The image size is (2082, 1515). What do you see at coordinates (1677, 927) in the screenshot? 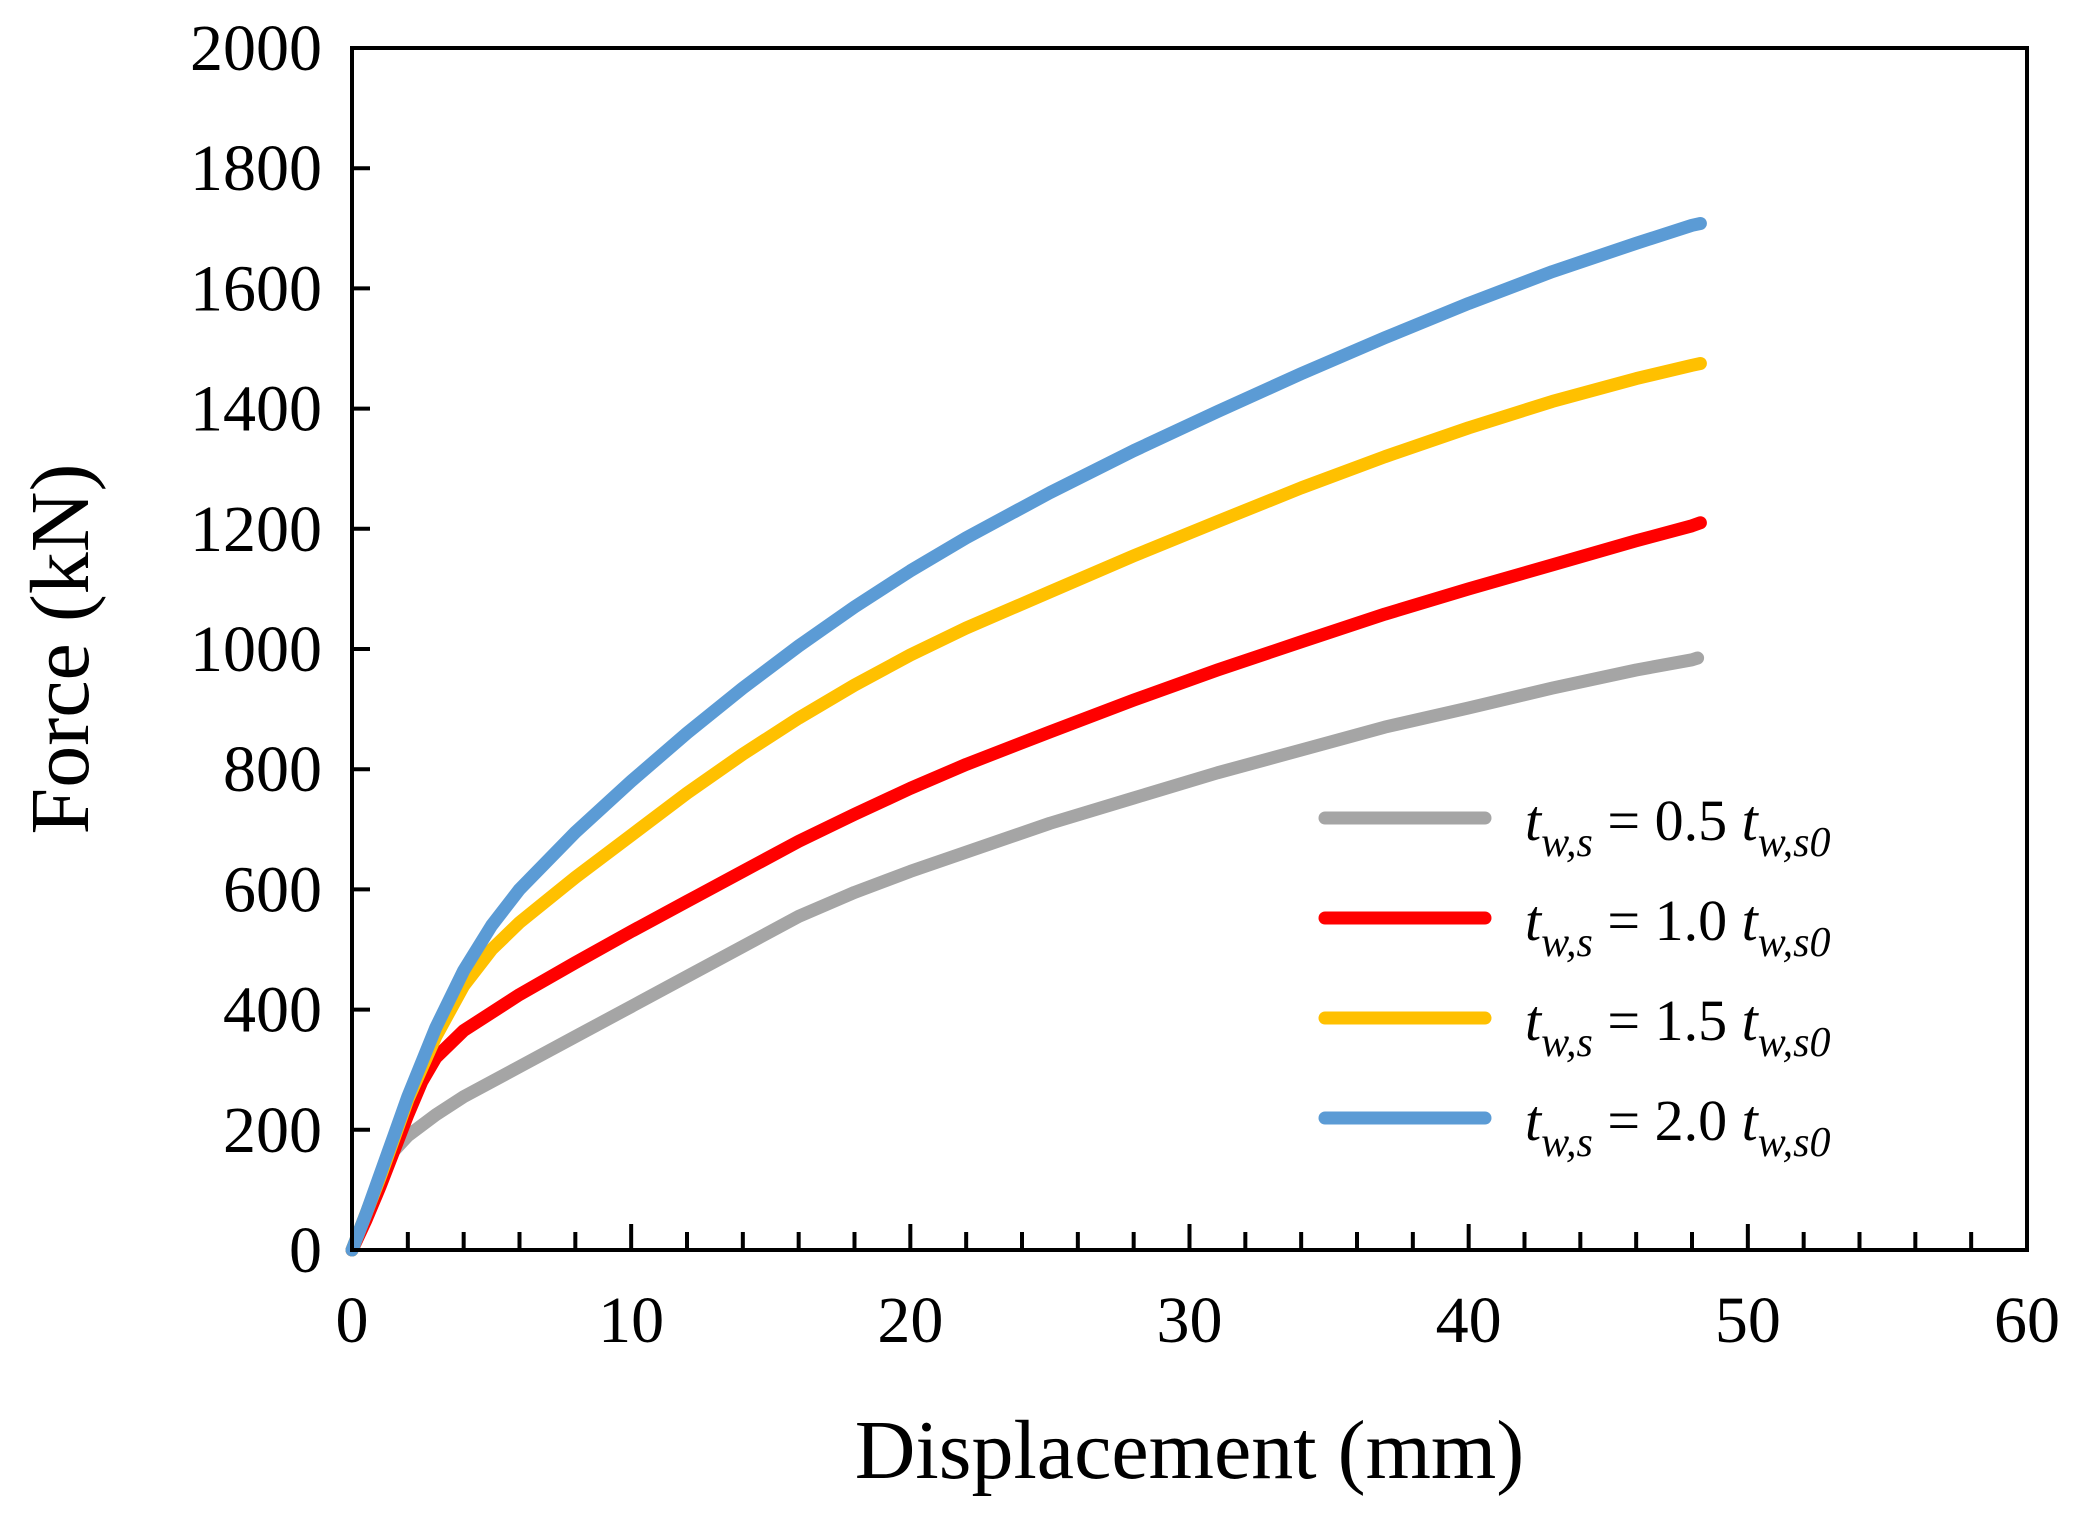
I see `legend-label: tw,s = 1.0 tw,s0` at bounding box center [1677, 927].